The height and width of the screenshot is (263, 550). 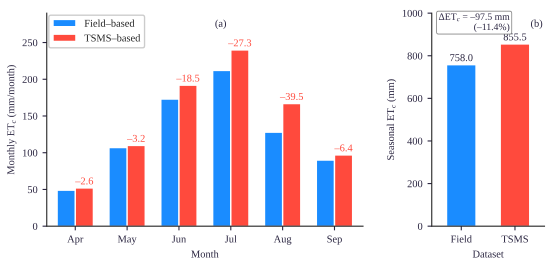 What do you see at coordinates (488, 254) in the screenshot?
I see `x-axis-title: Dataset` at bounding box center [488, 254].